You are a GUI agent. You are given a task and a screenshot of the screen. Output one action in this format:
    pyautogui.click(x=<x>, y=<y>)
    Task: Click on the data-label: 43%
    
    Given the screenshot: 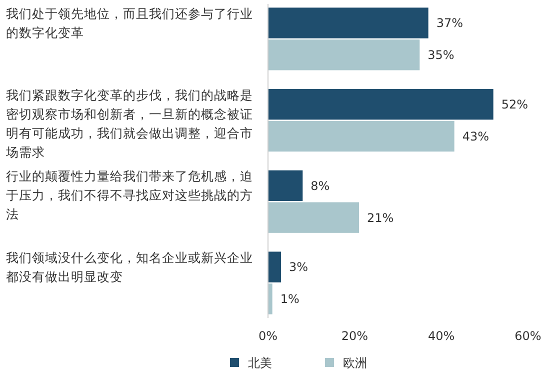 What is the action you would take?
    pyautogui.click(x=476, y=136)
    